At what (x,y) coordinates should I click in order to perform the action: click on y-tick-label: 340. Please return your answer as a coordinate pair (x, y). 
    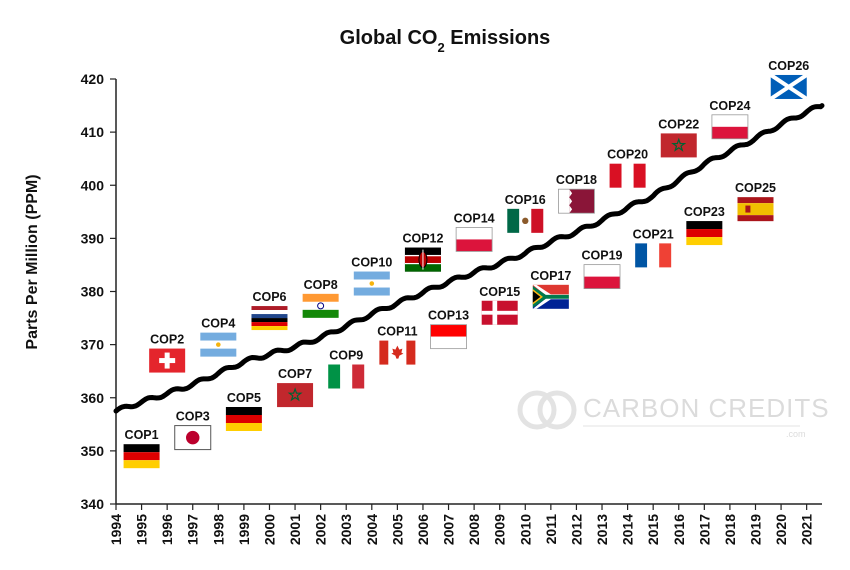
    Looking at the image, I should click on (93, 504).